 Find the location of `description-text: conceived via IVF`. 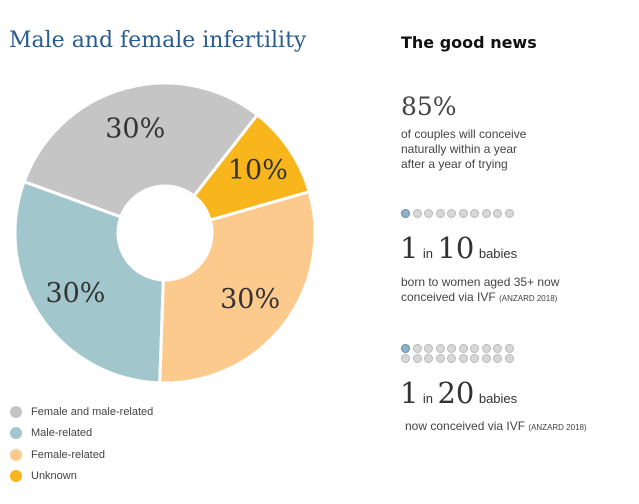

description-text: conceived via IVF is located at coordinates (448, 297).